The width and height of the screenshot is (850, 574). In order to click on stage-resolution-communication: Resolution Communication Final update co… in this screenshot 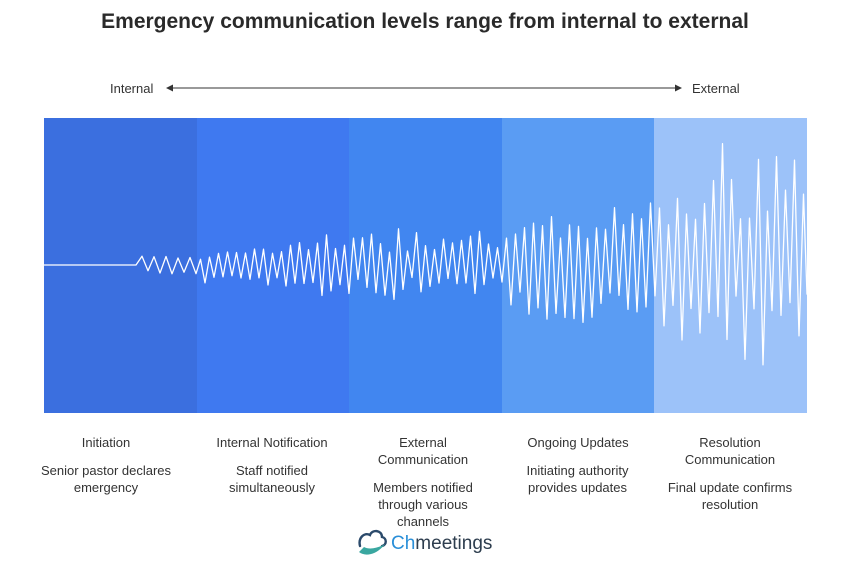, I will do `click(730, 473)`.